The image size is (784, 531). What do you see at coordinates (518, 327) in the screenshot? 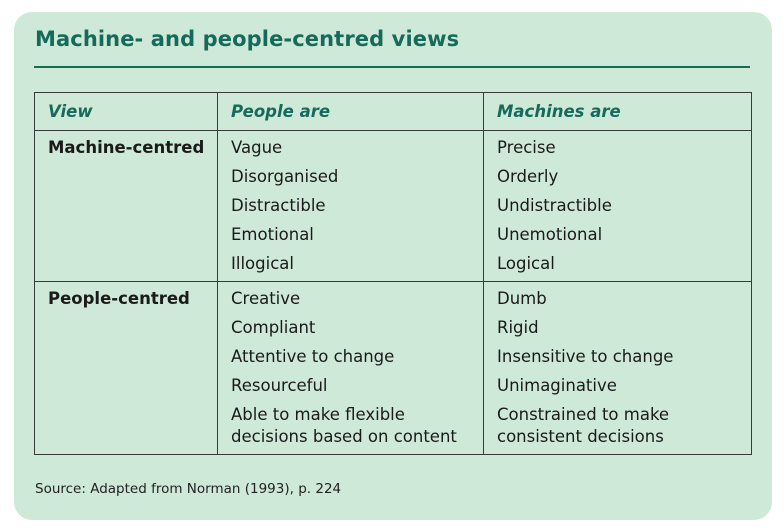
I see `list-item: Rigid` at bounding box center [518, 327].